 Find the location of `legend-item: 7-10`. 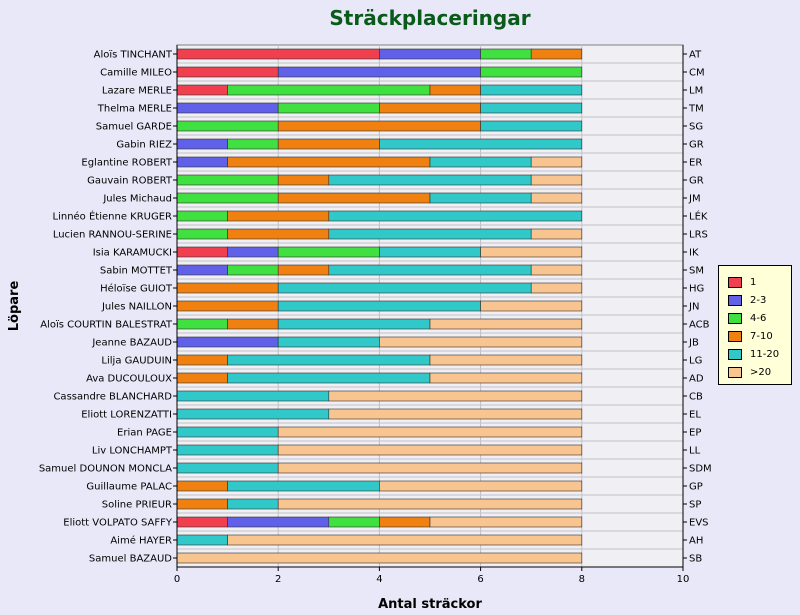

legend-item: 7-10 is located at coordinates (750, 336).